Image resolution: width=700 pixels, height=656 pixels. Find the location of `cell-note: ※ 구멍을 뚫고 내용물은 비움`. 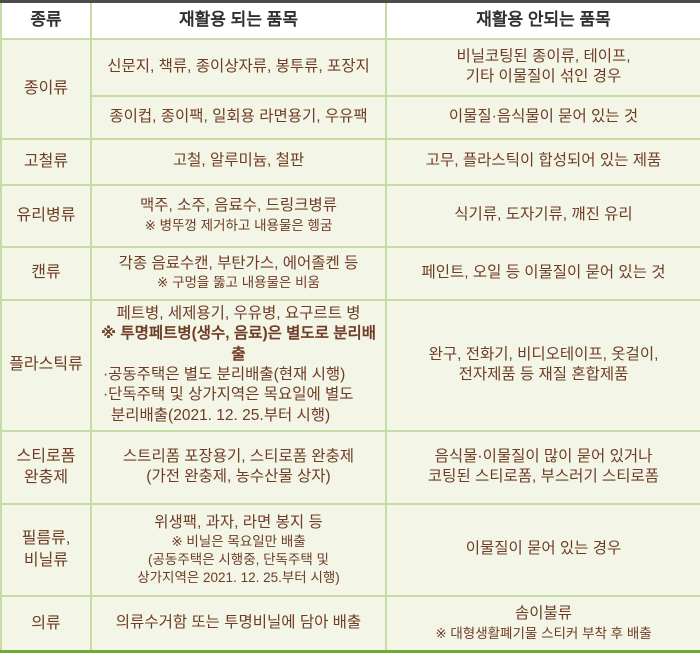

cell-note: ※ 구멍을 뚫고 내용물은 비움 is located at coordinates (238, 283).